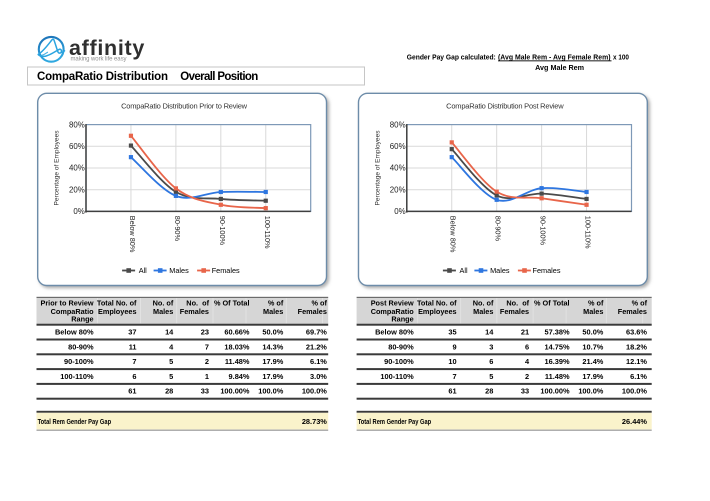 The image size is (710, 501). What do you see at coordinates (559, 68) in the screenshot?
I see `svg-text: Avg Male Rem` at bounding box center [559, 68].